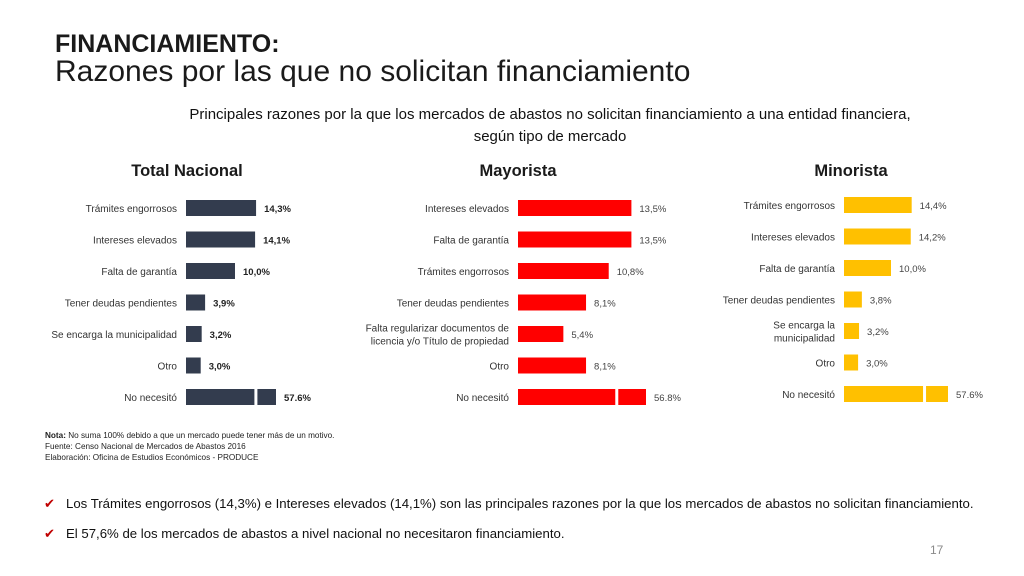 This screenshot has width=1024, height=576. What do you see at coordinates (937, 550) in the screenshot?
I see `page-number: 17` at bounding box center [937, 550].